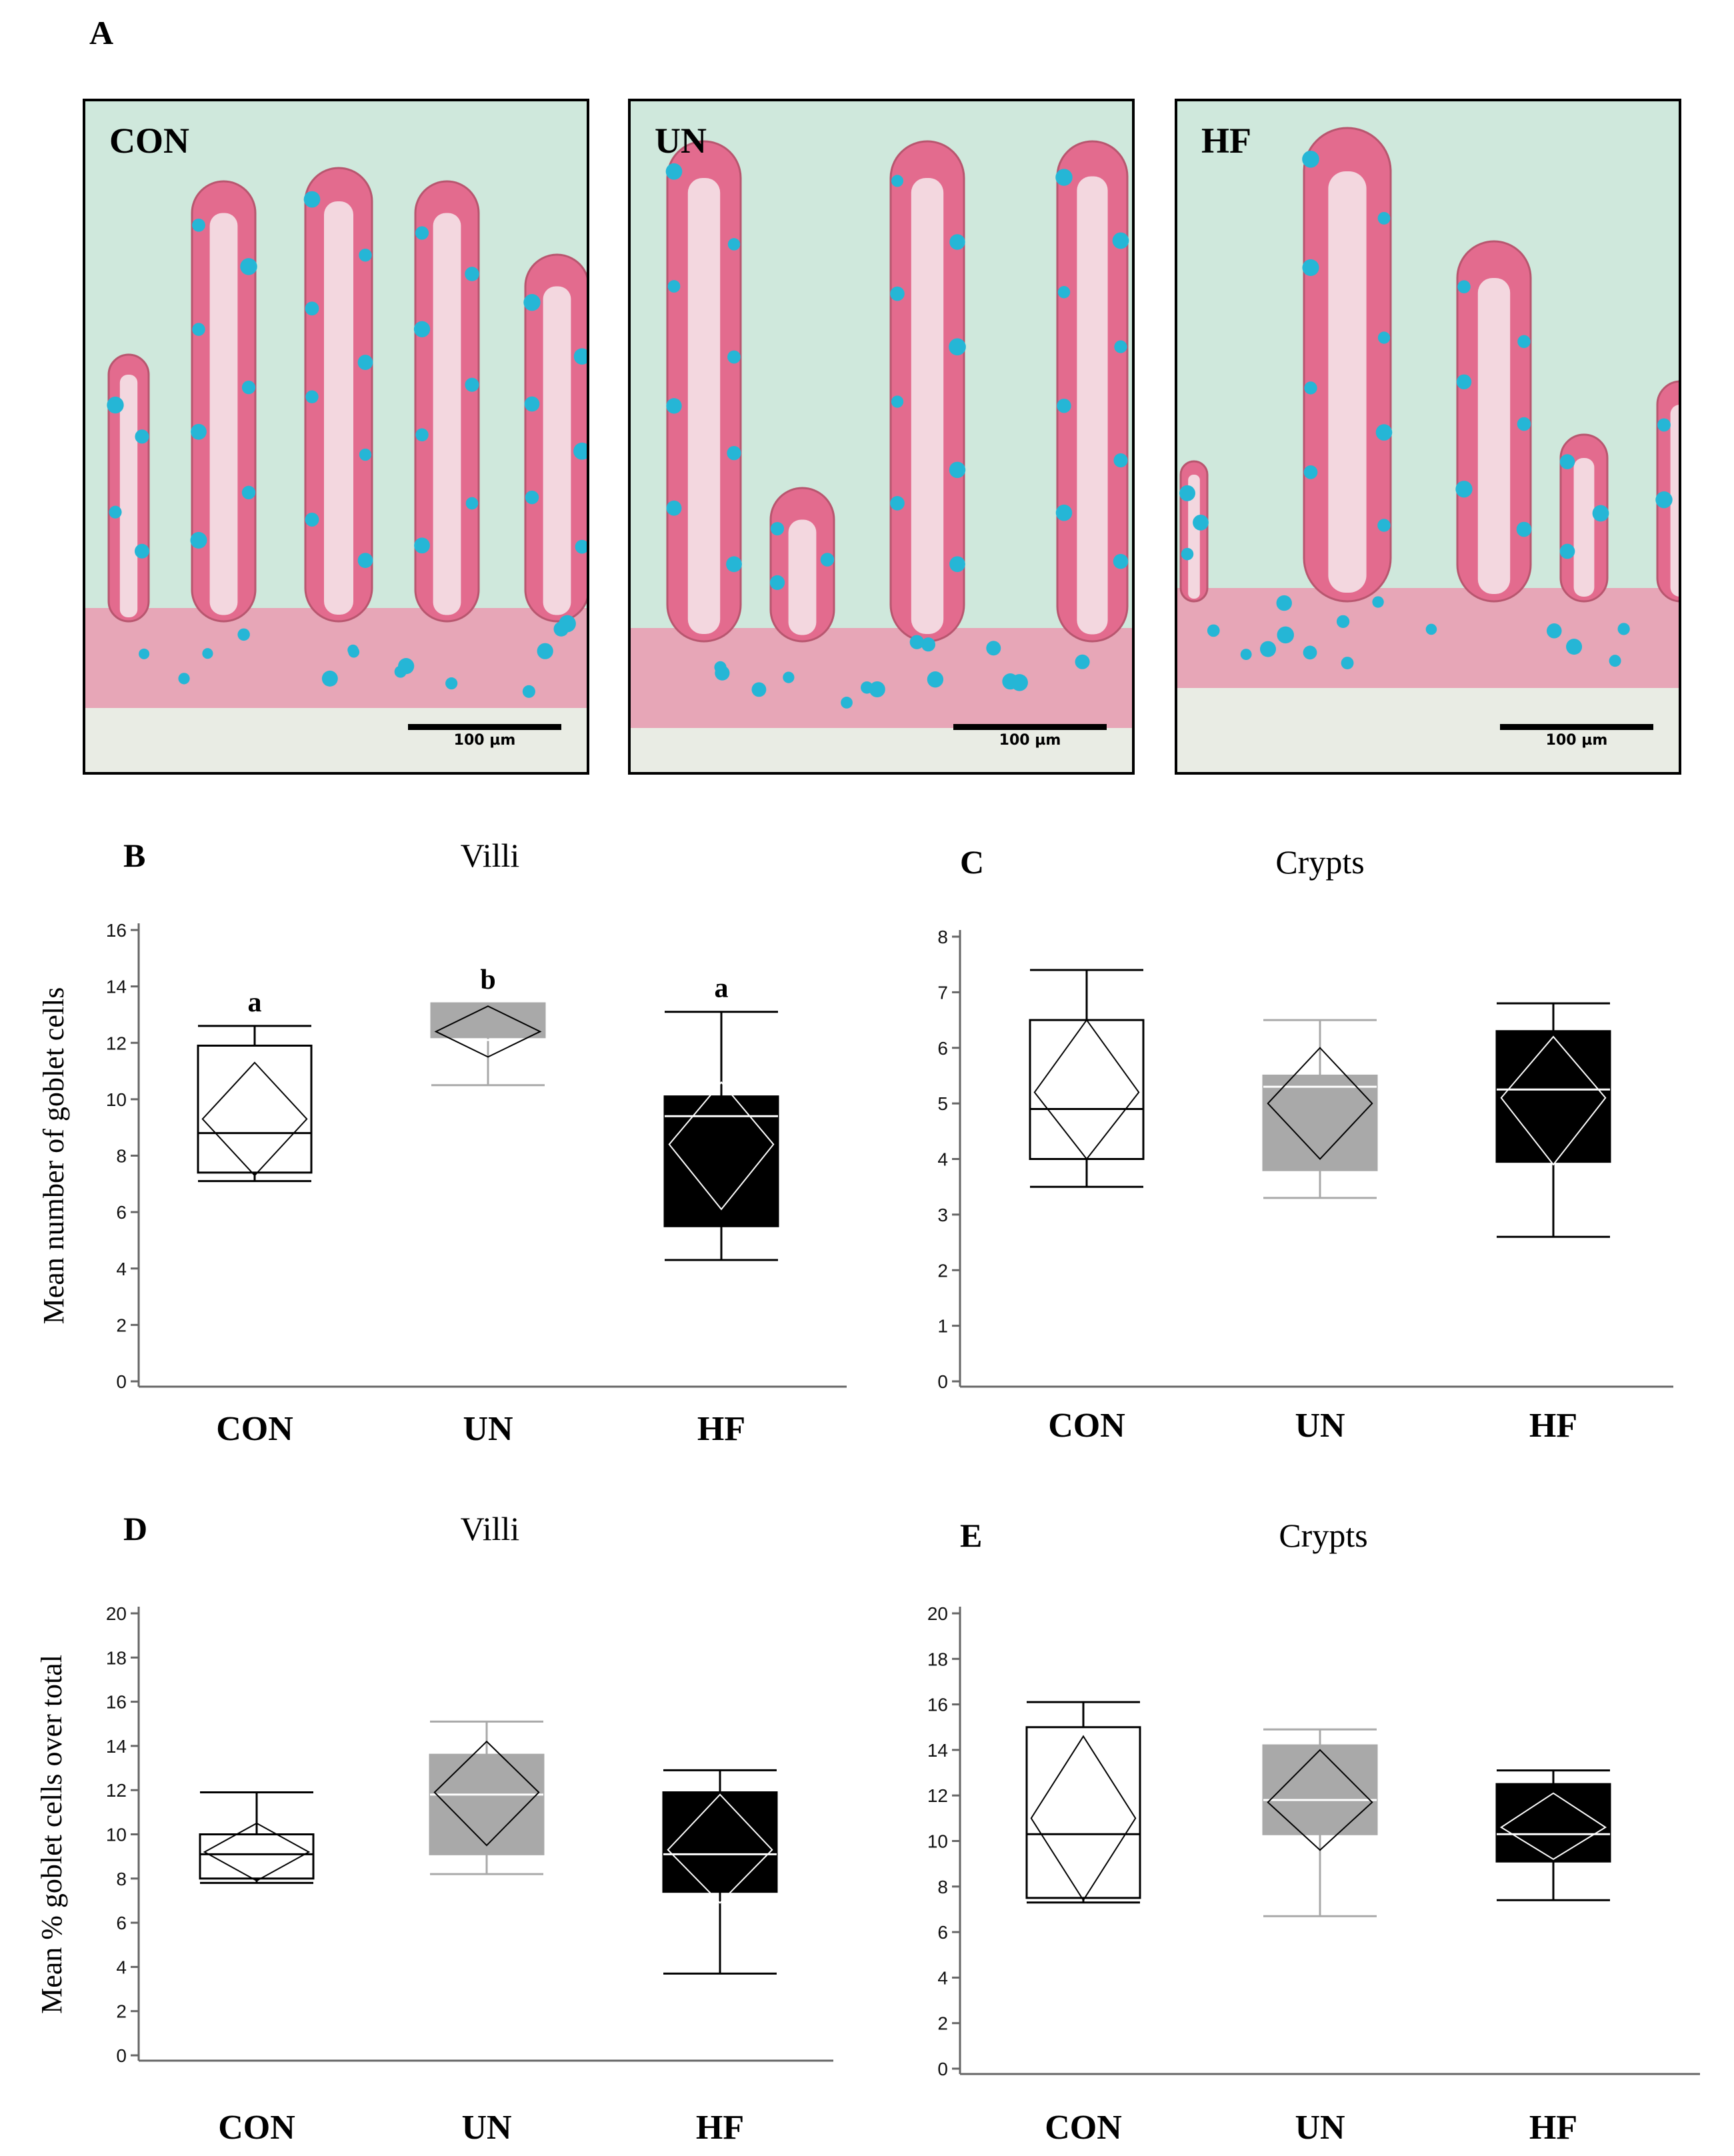 This screenshot has height=2156, width=1734. I want to click on micrograph-hf: HF 100 µm, so click(1428, 437).